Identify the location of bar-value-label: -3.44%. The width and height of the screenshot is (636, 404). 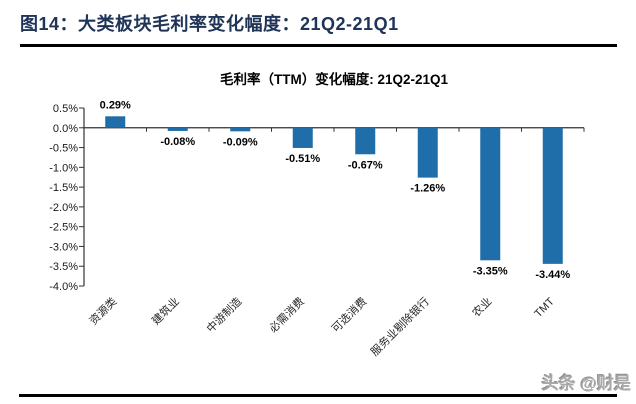
(552, 275).